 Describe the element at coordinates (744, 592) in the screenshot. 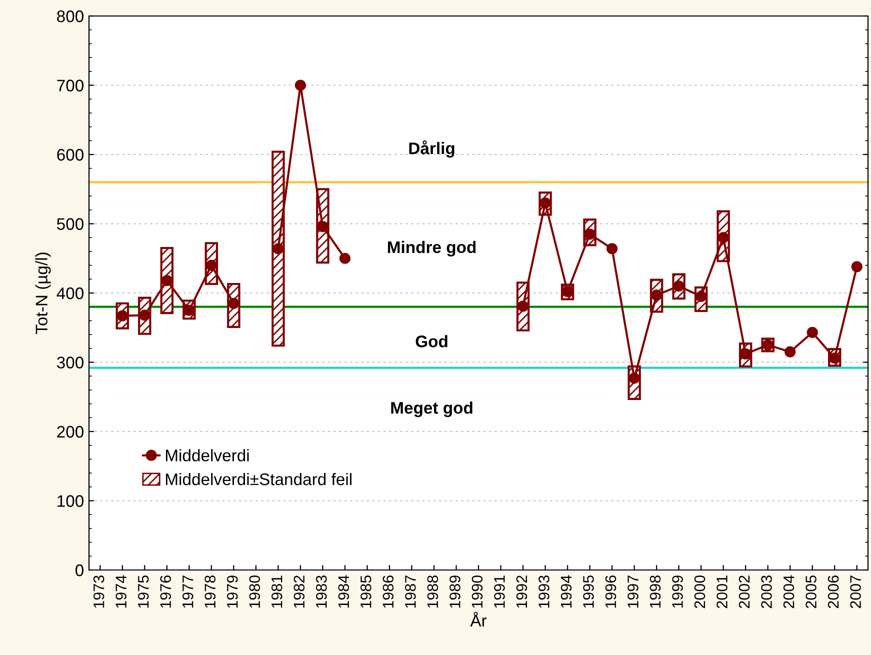

I see `x-tick-label: 2002` at that location.